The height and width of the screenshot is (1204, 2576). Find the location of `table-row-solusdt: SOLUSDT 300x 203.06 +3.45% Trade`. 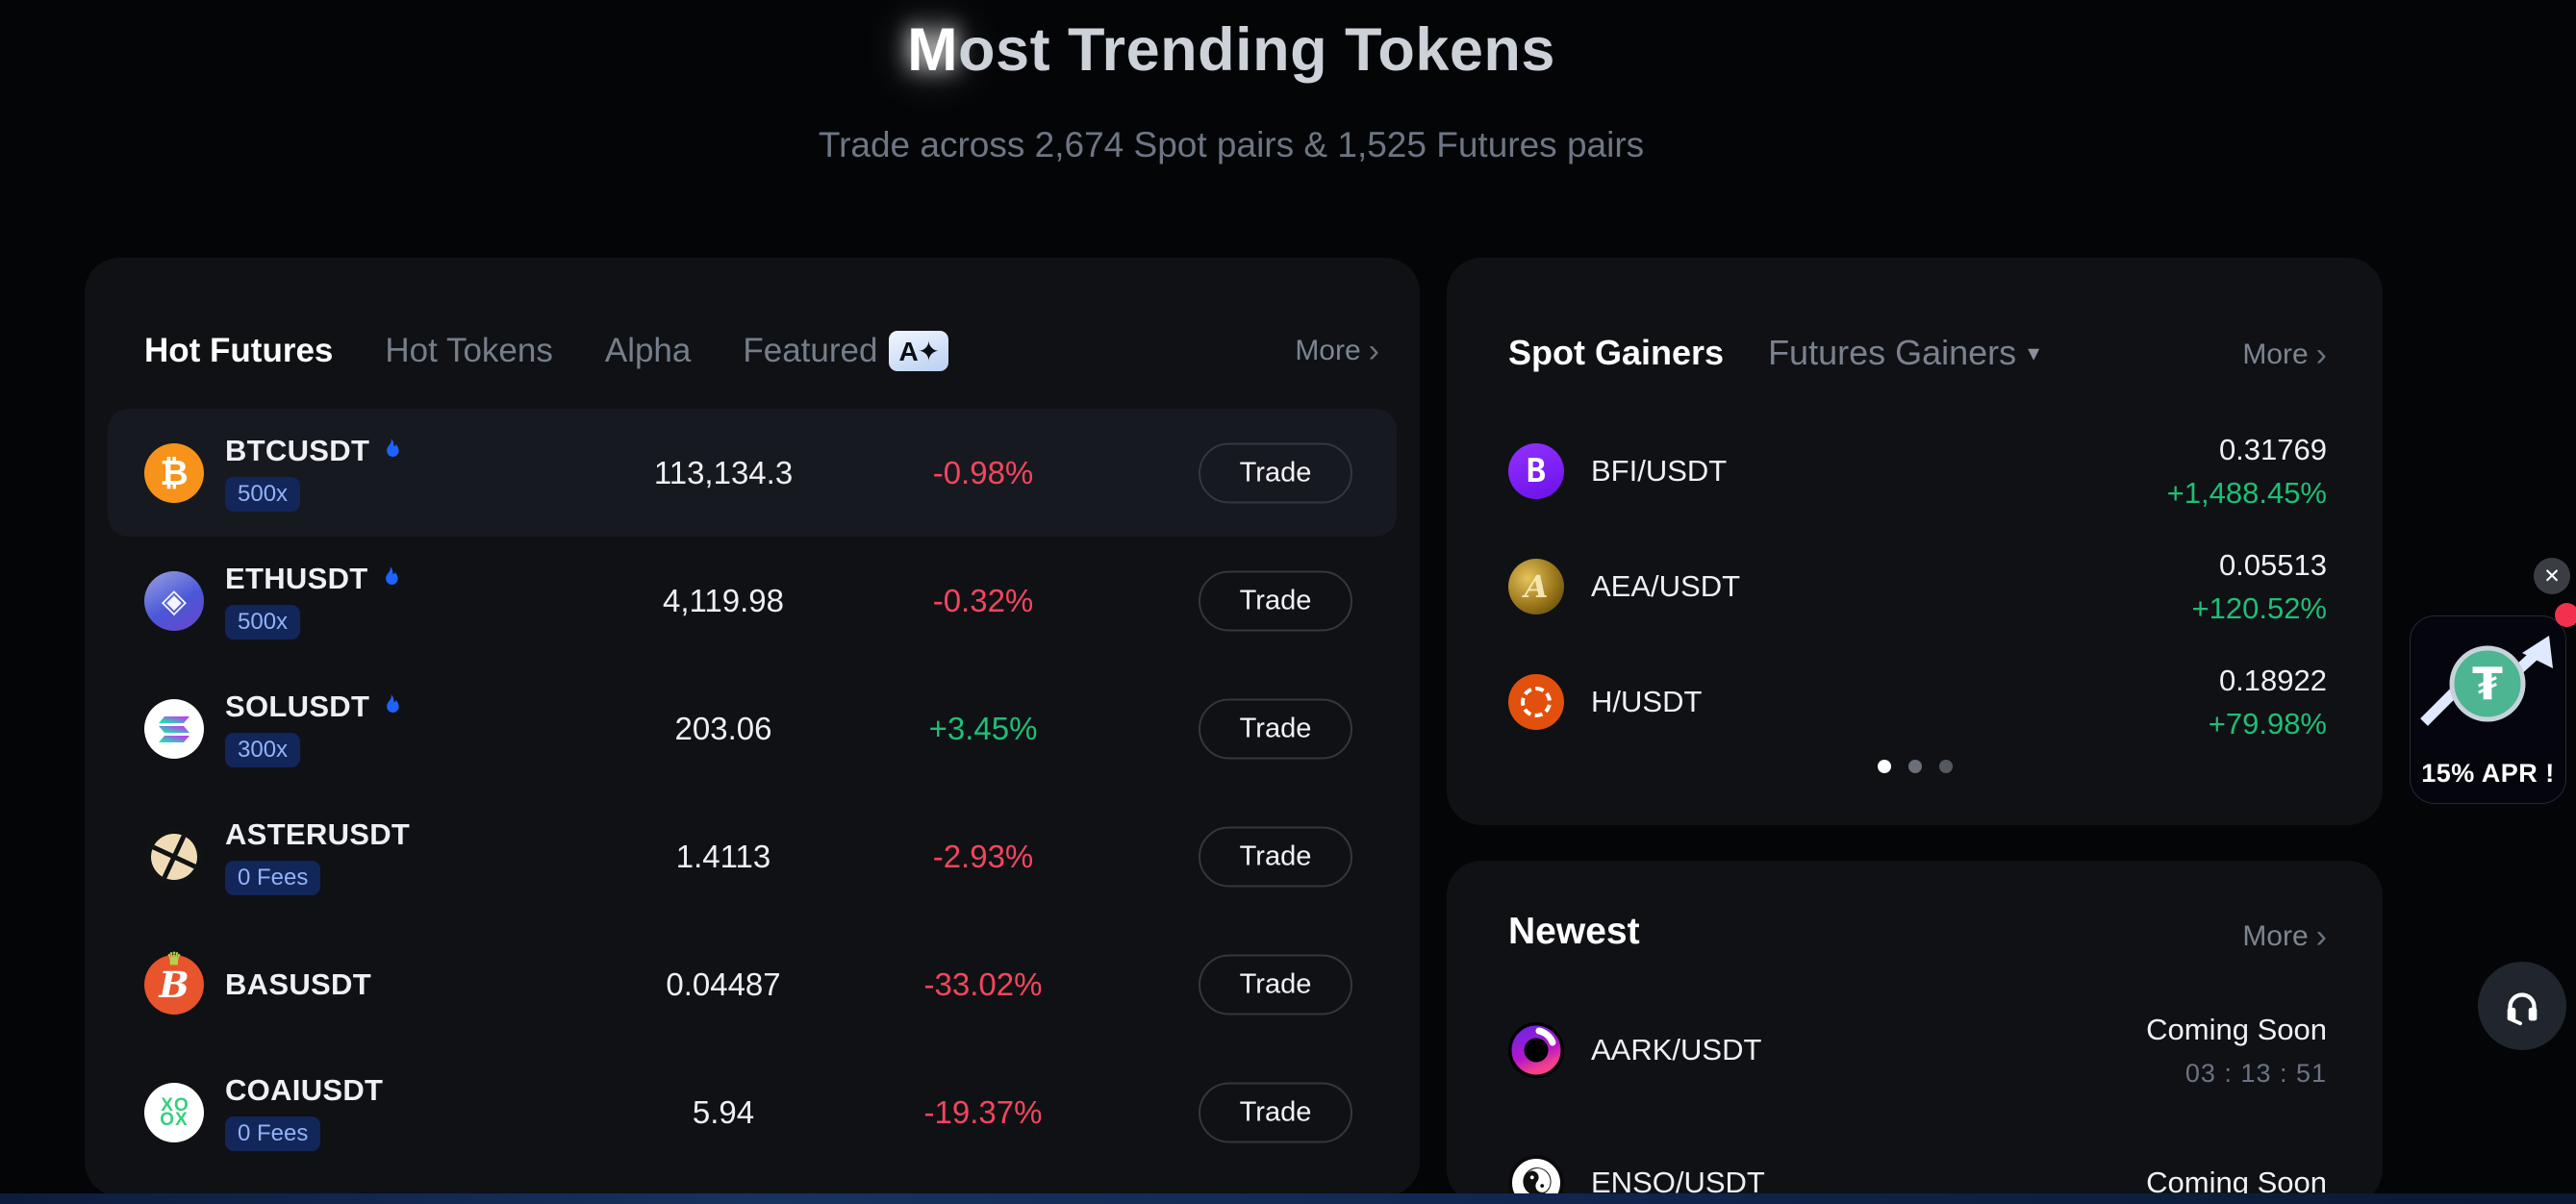

table-row-solusdt: SOLUSDT 300x 203.06 +3.45% Trade is located at coordinates (753, 728).